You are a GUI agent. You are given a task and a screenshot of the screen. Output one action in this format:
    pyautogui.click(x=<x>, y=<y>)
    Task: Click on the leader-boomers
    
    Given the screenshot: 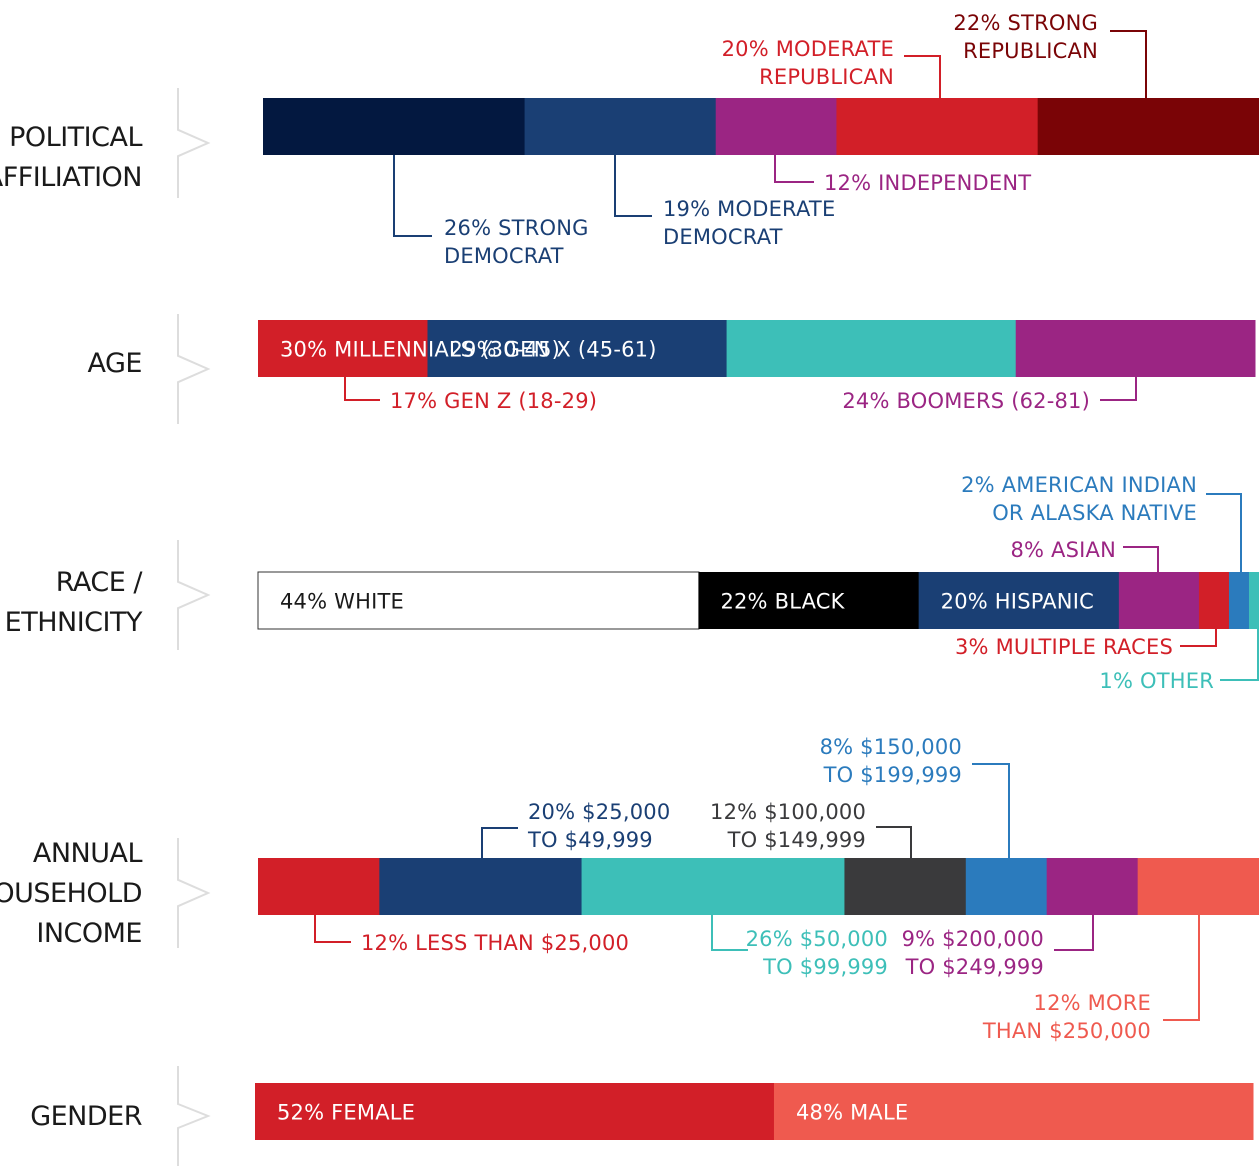 What is the action you would take?
    pyautogui.click(x=1118, y=389)
    